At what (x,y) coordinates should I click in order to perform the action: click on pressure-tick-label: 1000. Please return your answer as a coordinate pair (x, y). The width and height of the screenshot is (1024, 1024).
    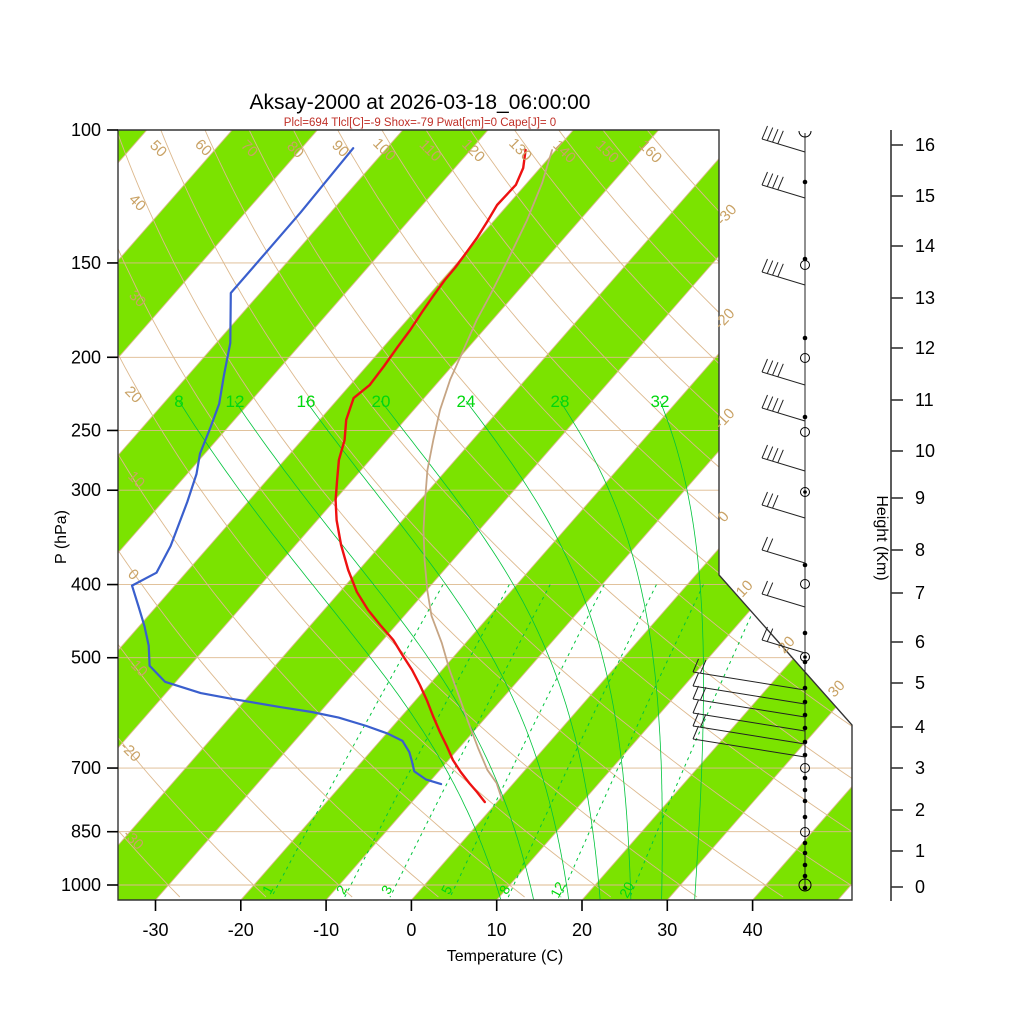
    Looking at the image, I should click on (81, 885).